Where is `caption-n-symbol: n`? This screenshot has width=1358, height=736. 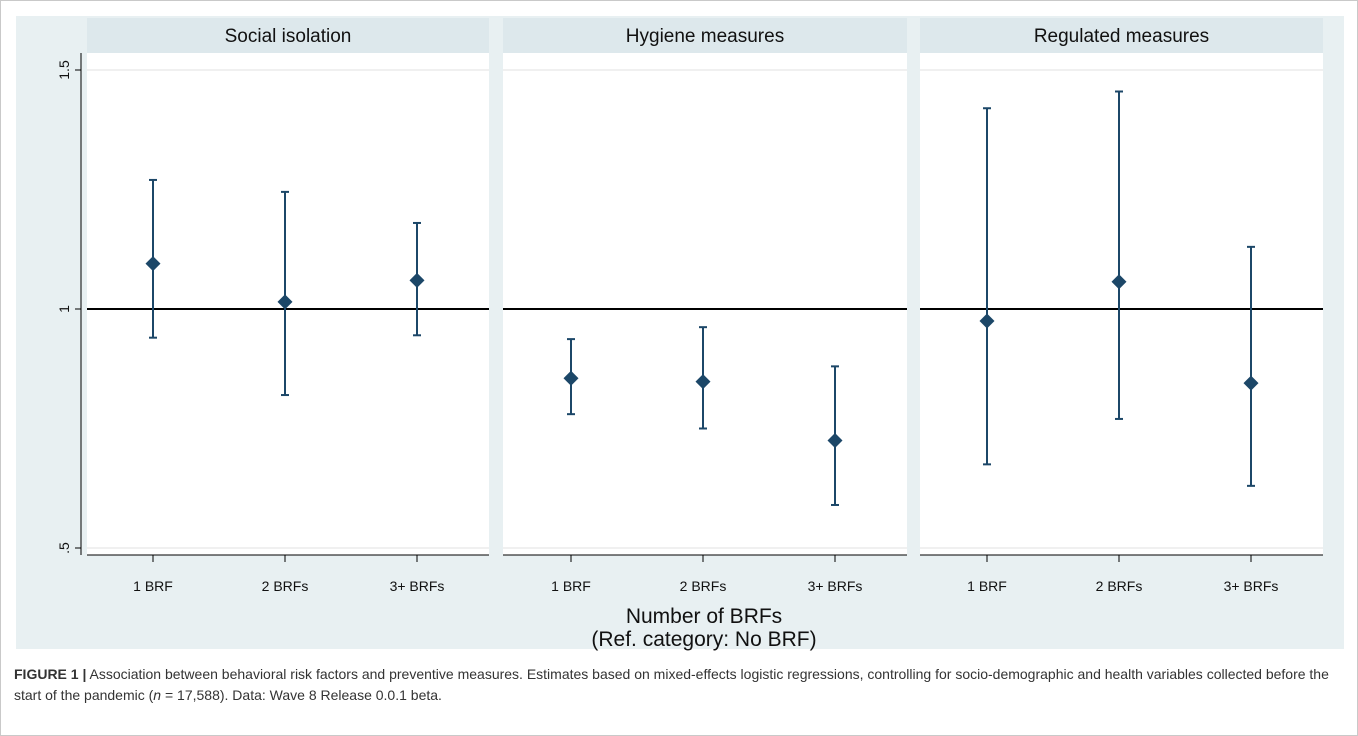
caption-n-symbol: n is located at coordinates (157, 695).